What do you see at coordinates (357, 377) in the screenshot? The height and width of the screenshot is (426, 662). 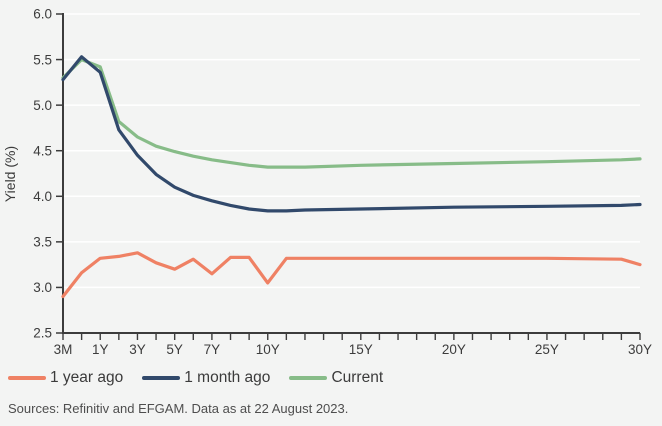 I see `legend-label: Current` at bounding box center [357, 377].